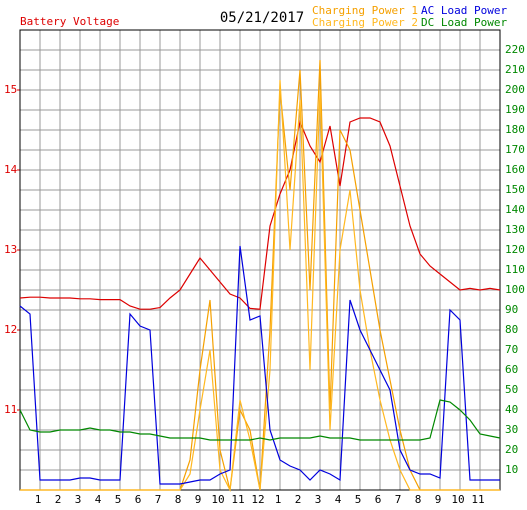  What do you see at coordinates (511, 469) in the screenshot?
I see `y2-tick-label: 10` at bounding box center [511, 469].